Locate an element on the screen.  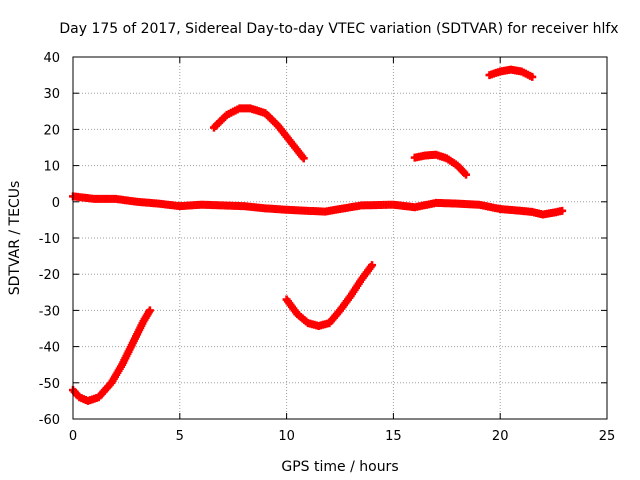
x-tick-label: 10 is located at coordinates (286, 436).